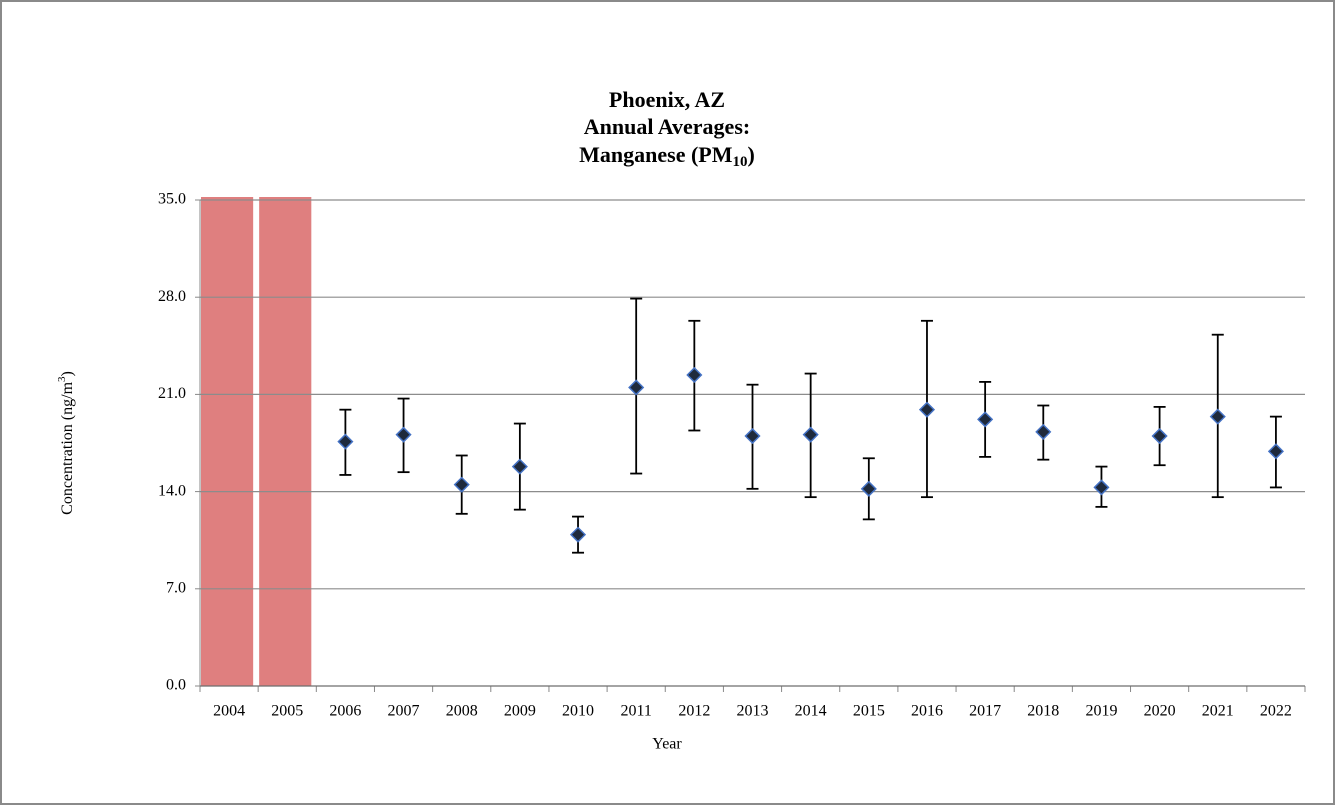 The width and height of the screenshot is (1335, 805). I want to click on y-axis-label-suffix: ), so click(67, 373).